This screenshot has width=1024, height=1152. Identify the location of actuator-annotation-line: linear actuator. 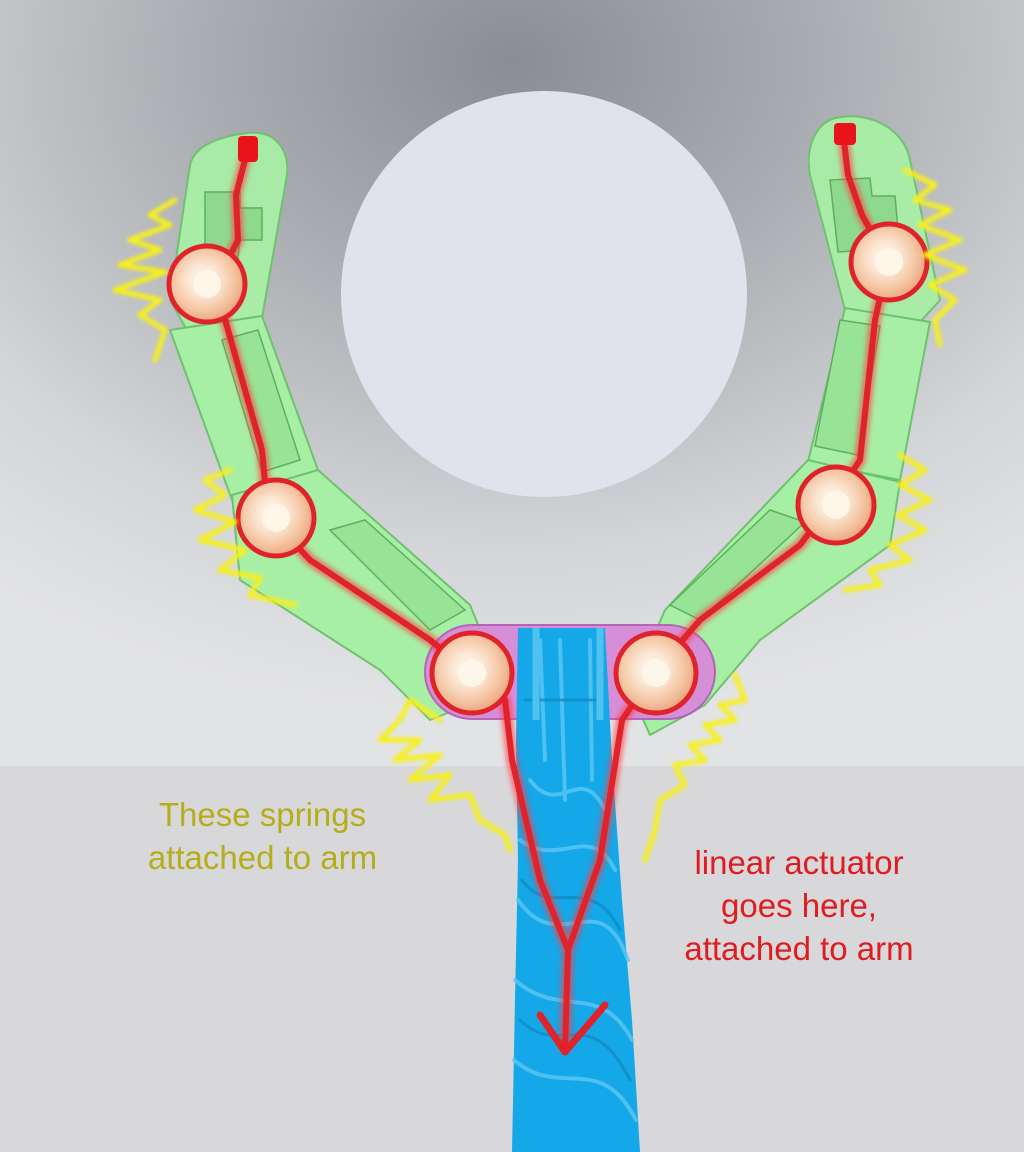
(799, 862).